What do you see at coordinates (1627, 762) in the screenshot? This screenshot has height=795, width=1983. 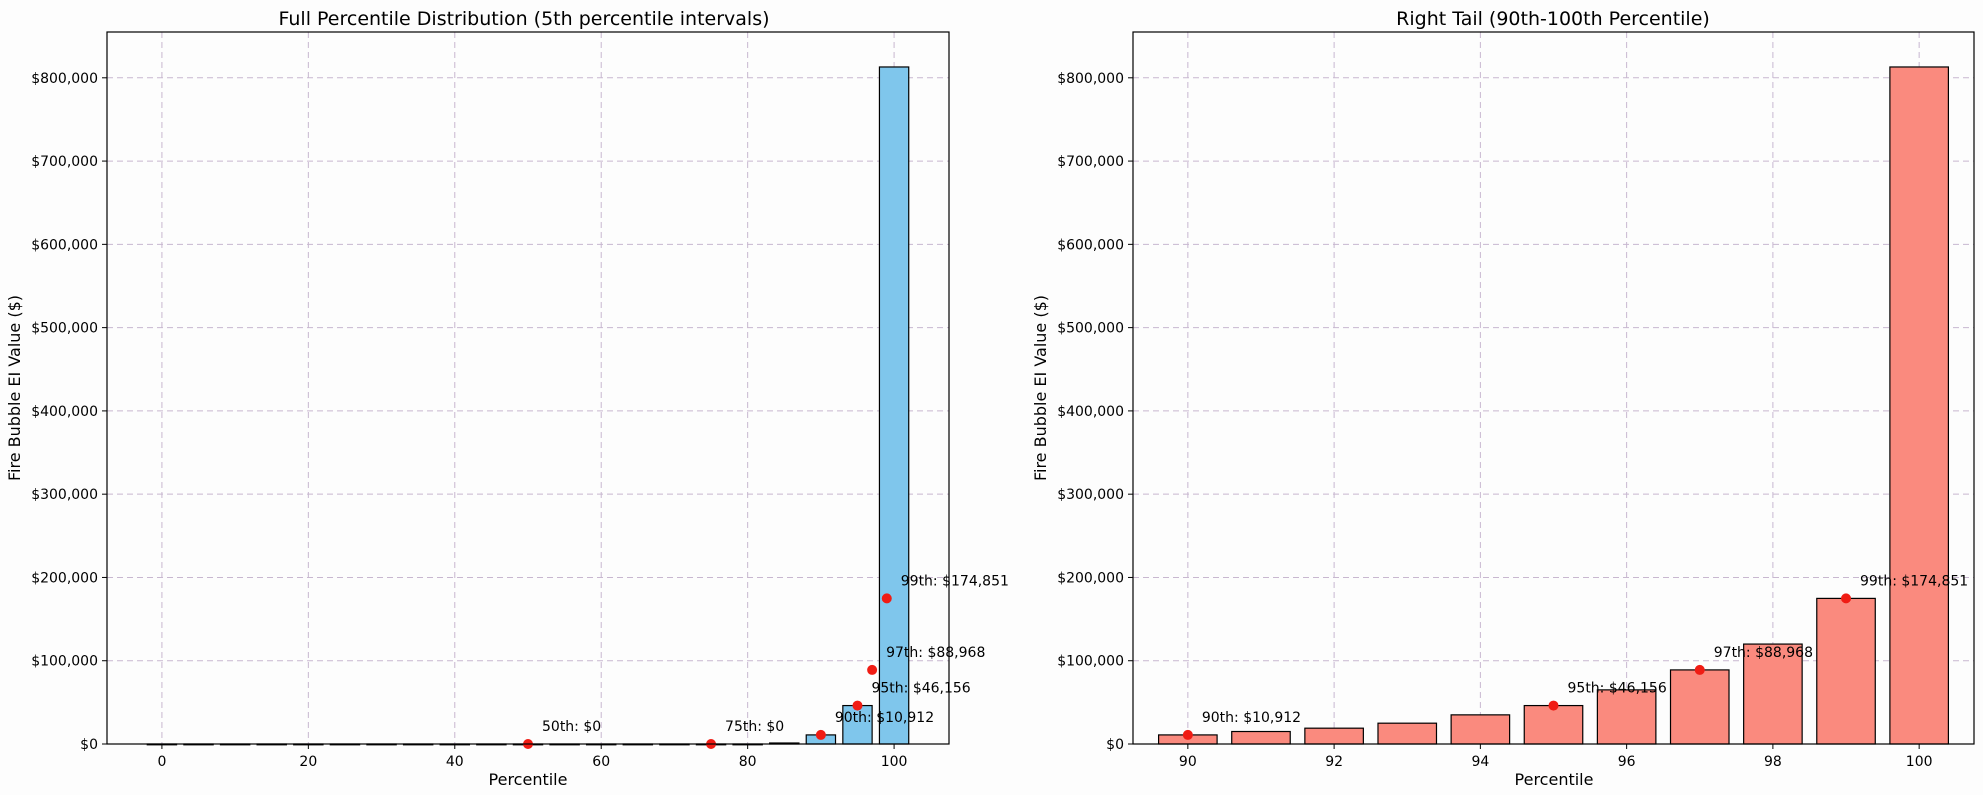 I see `x-tick-label: 96` at bounding box center [1627, 762].